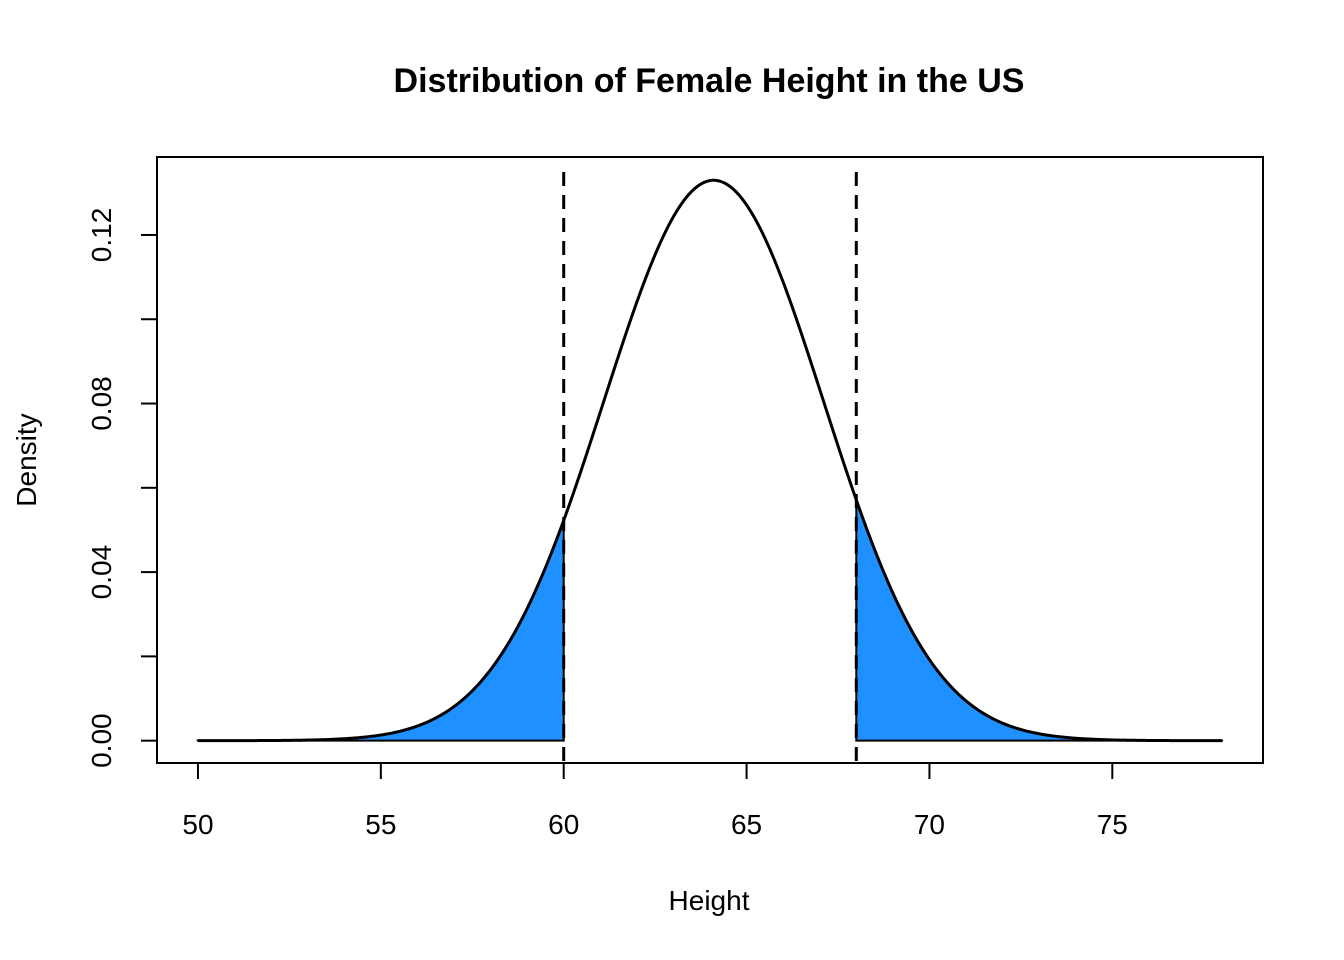 The height and width of the screenshot is (960, 1344). Describe the element at coordinates (709, 900) in the screenshot. I see `x-axis-label: Height` at that location.